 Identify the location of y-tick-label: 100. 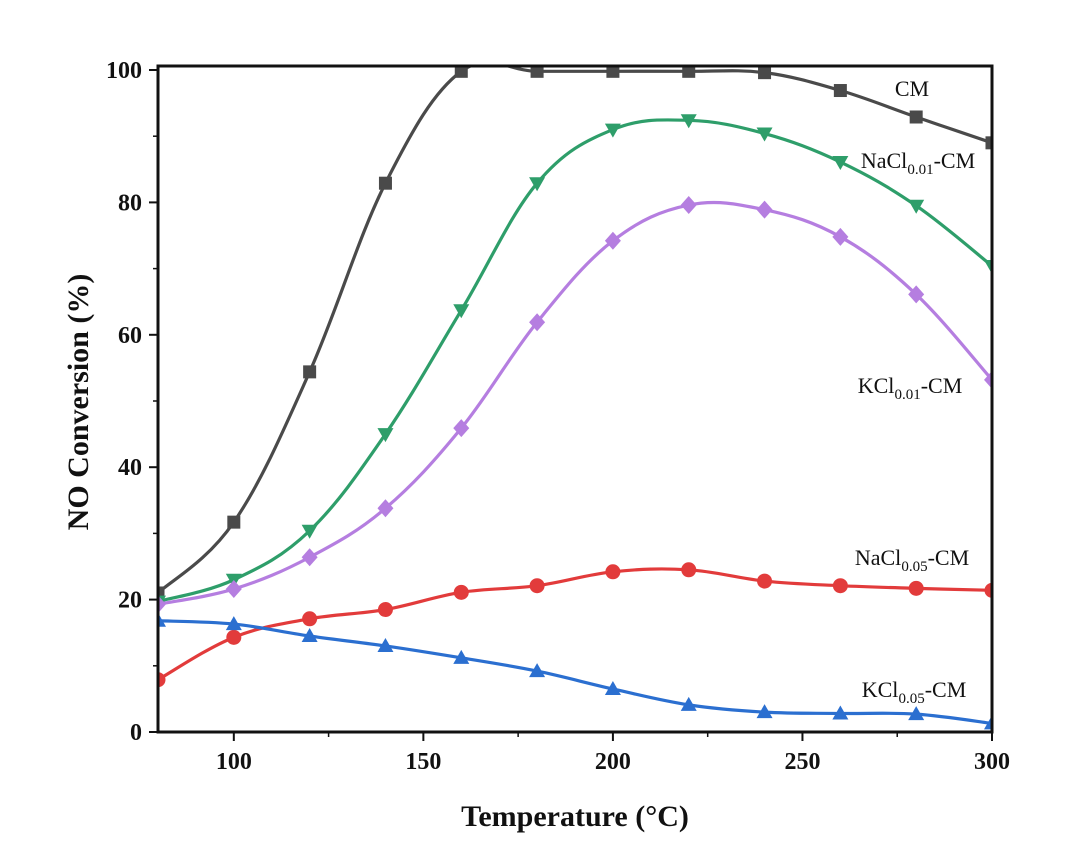
(124, 71).